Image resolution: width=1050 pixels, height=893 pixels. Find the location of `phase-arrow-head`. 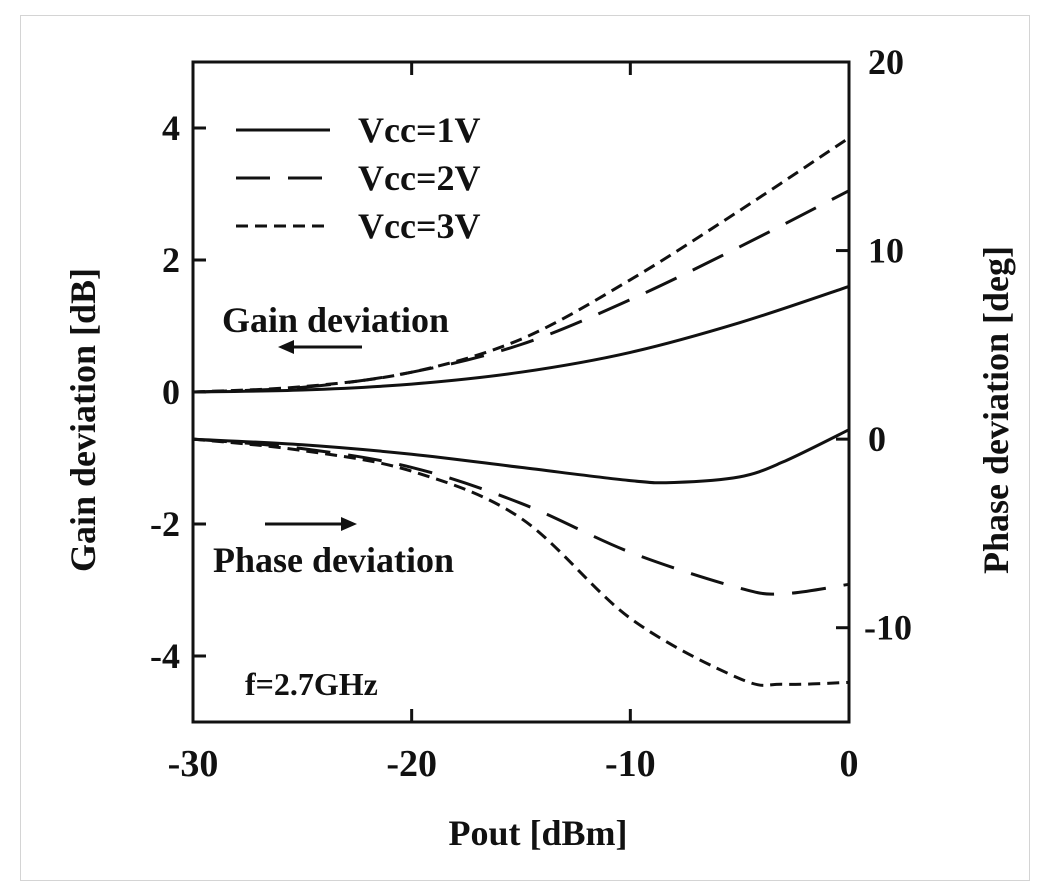

phase-arrow-head is located at coordinates (349, 524).